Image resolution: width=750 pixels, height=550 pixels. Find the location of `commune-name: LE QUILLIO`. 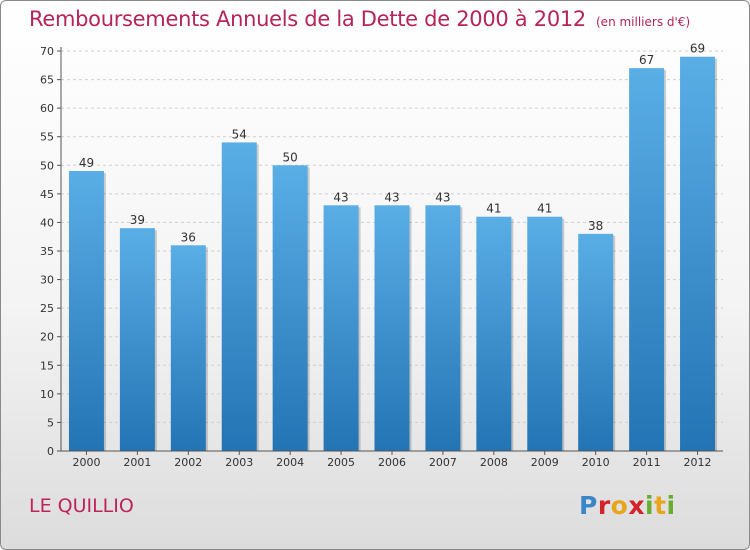

commune-name: LE QUILLIO is located at coordinates (81, 506).